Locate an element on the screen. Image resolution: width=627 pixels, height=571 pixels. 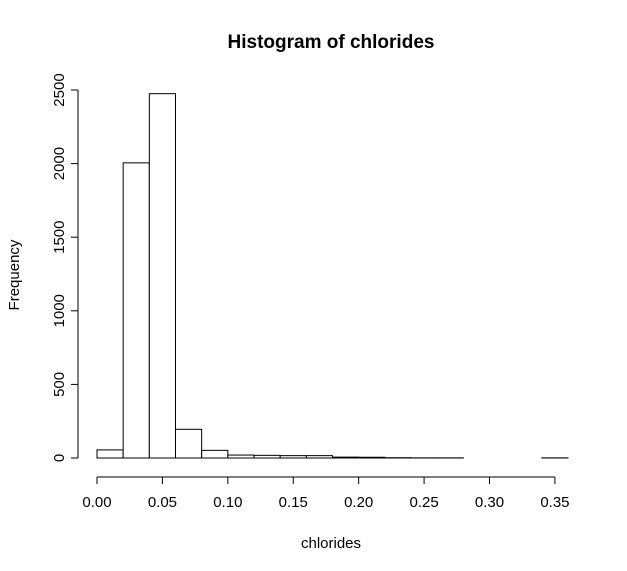
x-tick-label: 0.15 is located at coordinates (293, 502).